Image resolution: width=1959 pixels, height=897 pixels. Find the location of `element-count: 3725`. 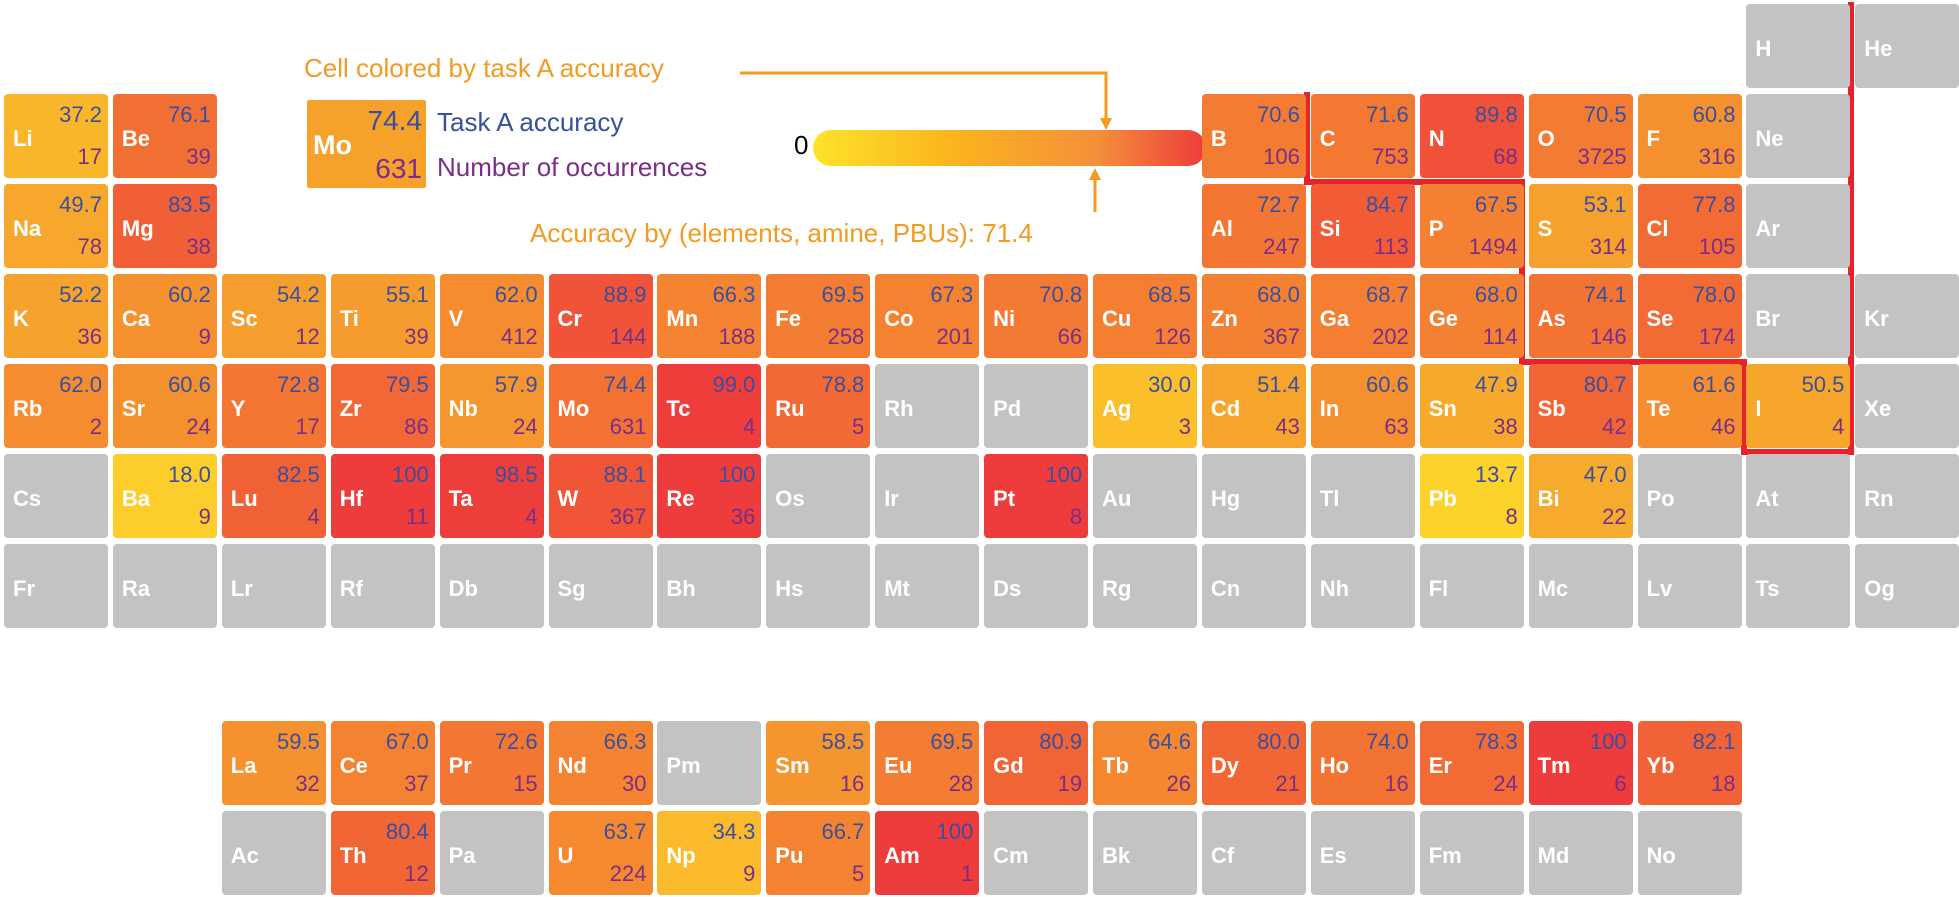

element-count: 3725 is located at coordinates (1602, 156).